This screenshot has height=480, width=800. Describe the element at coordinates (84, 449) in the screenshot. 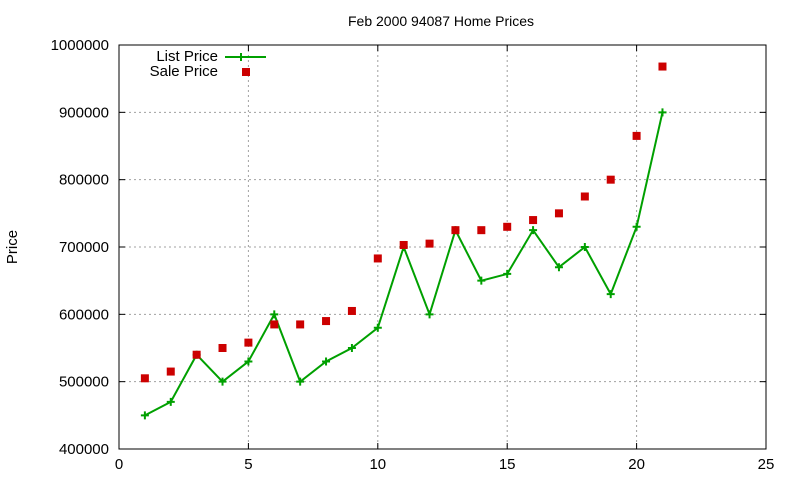

I see `y-tick-label: 400000` at that location.